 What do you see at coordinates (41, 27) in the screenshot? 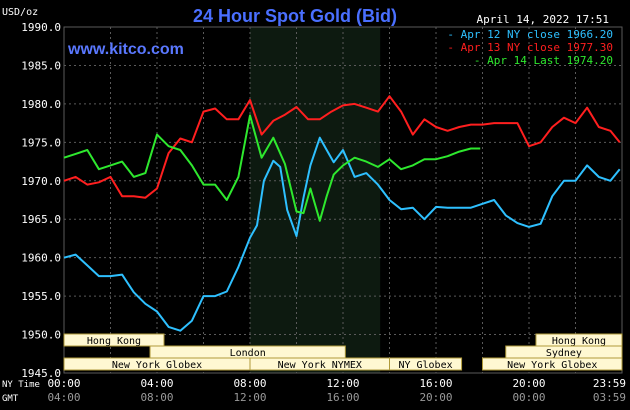
I see `y-tick-label: 1990.0` at bounding box center [41, 27].